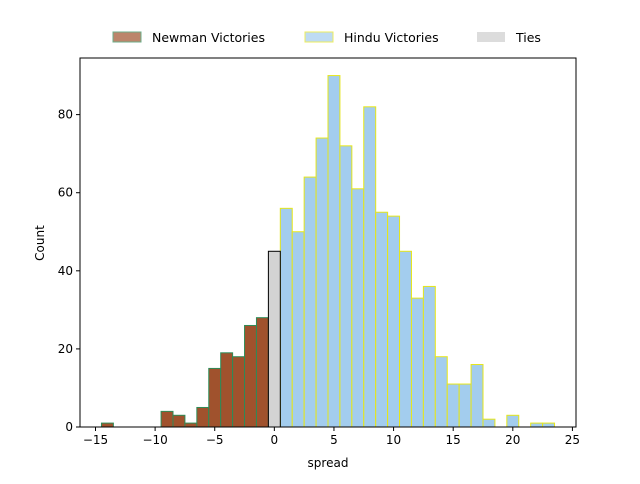 This screenshot has height=484, width=640. What do you see at coordinates (512, 440) in the screenshot?
I see `x-tick-label-7: 20` at bounding box center [512, 440].